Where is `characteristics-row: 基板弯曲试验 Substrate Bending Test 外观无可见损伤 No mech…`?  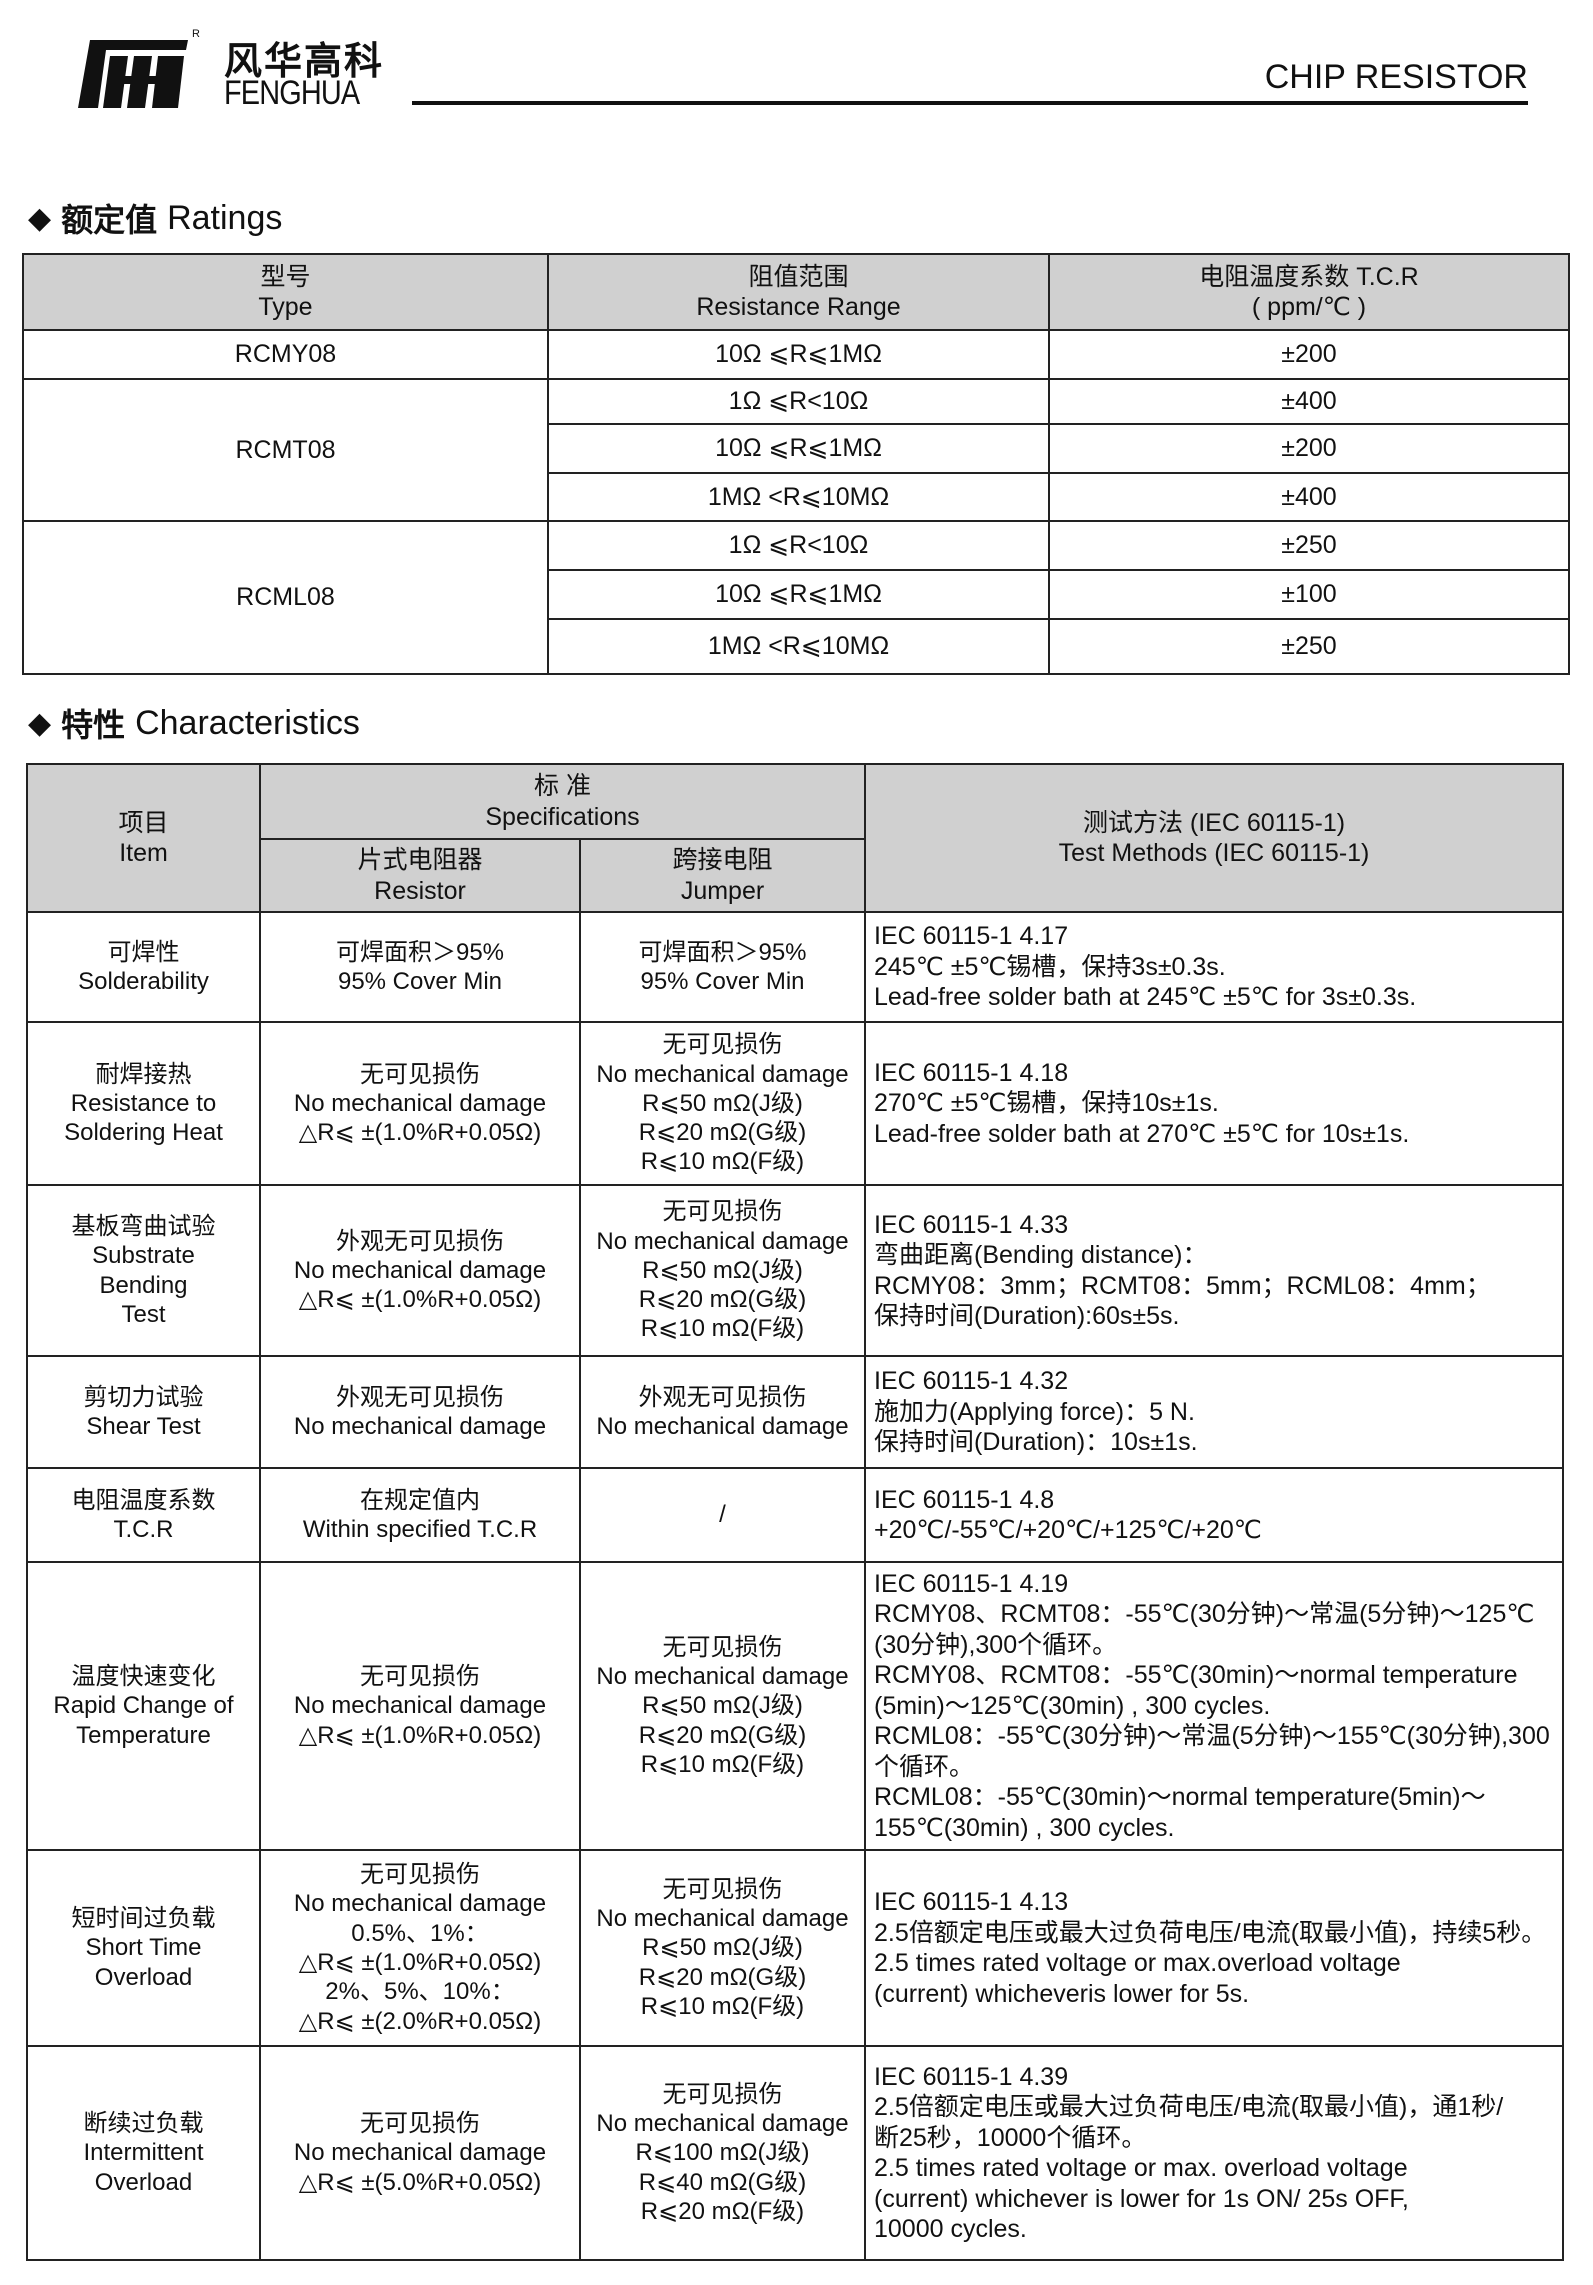 characteristics-row: 基板弯曲试验 Substrate Bending Test 外观无可见损伤 No mech… is located at coordinates (795, 1270).